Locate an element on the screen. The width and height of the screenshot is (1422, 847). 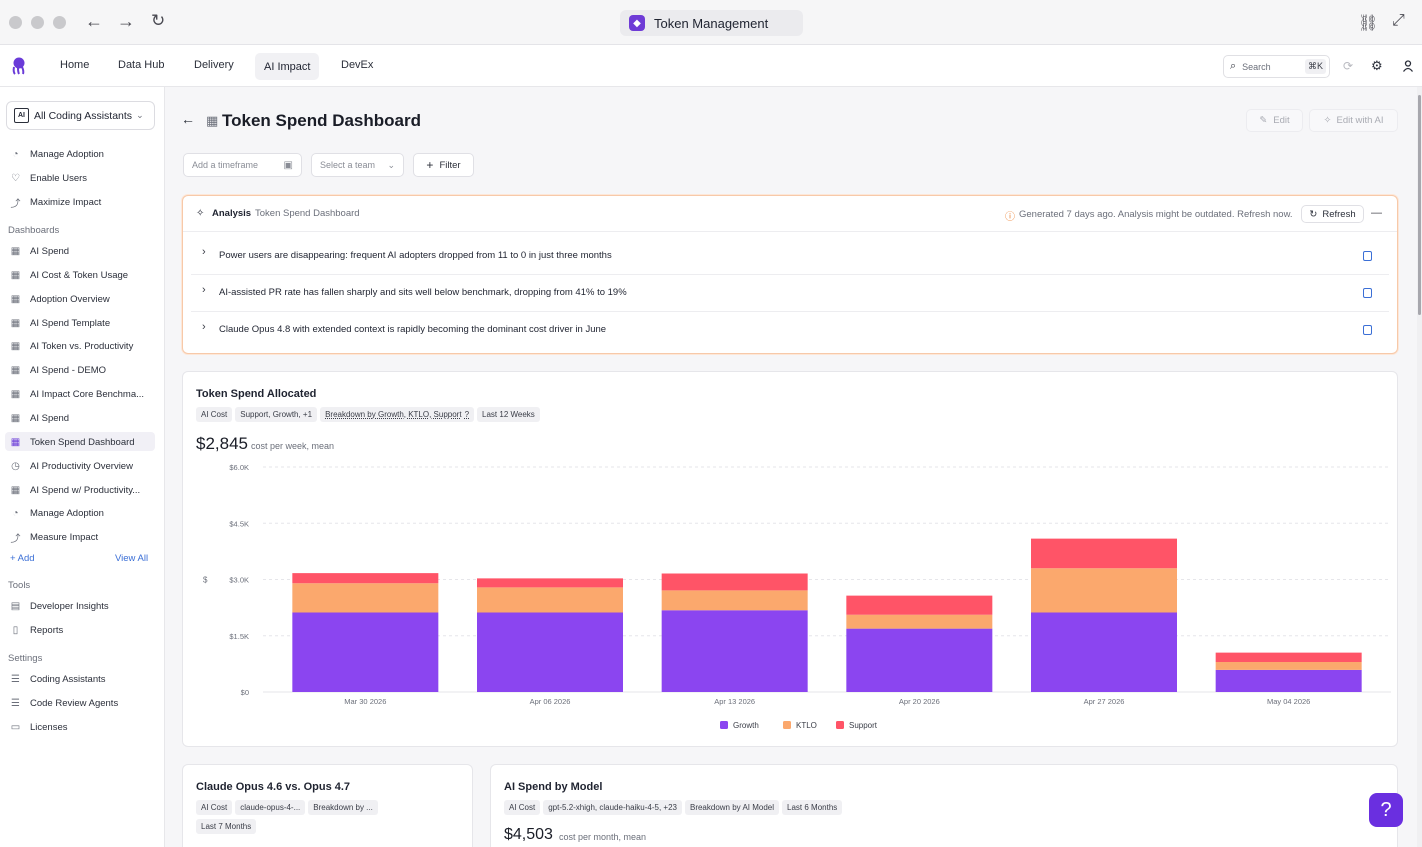
search-shortcut: ⌘K is located at coordinates (1315, 66).